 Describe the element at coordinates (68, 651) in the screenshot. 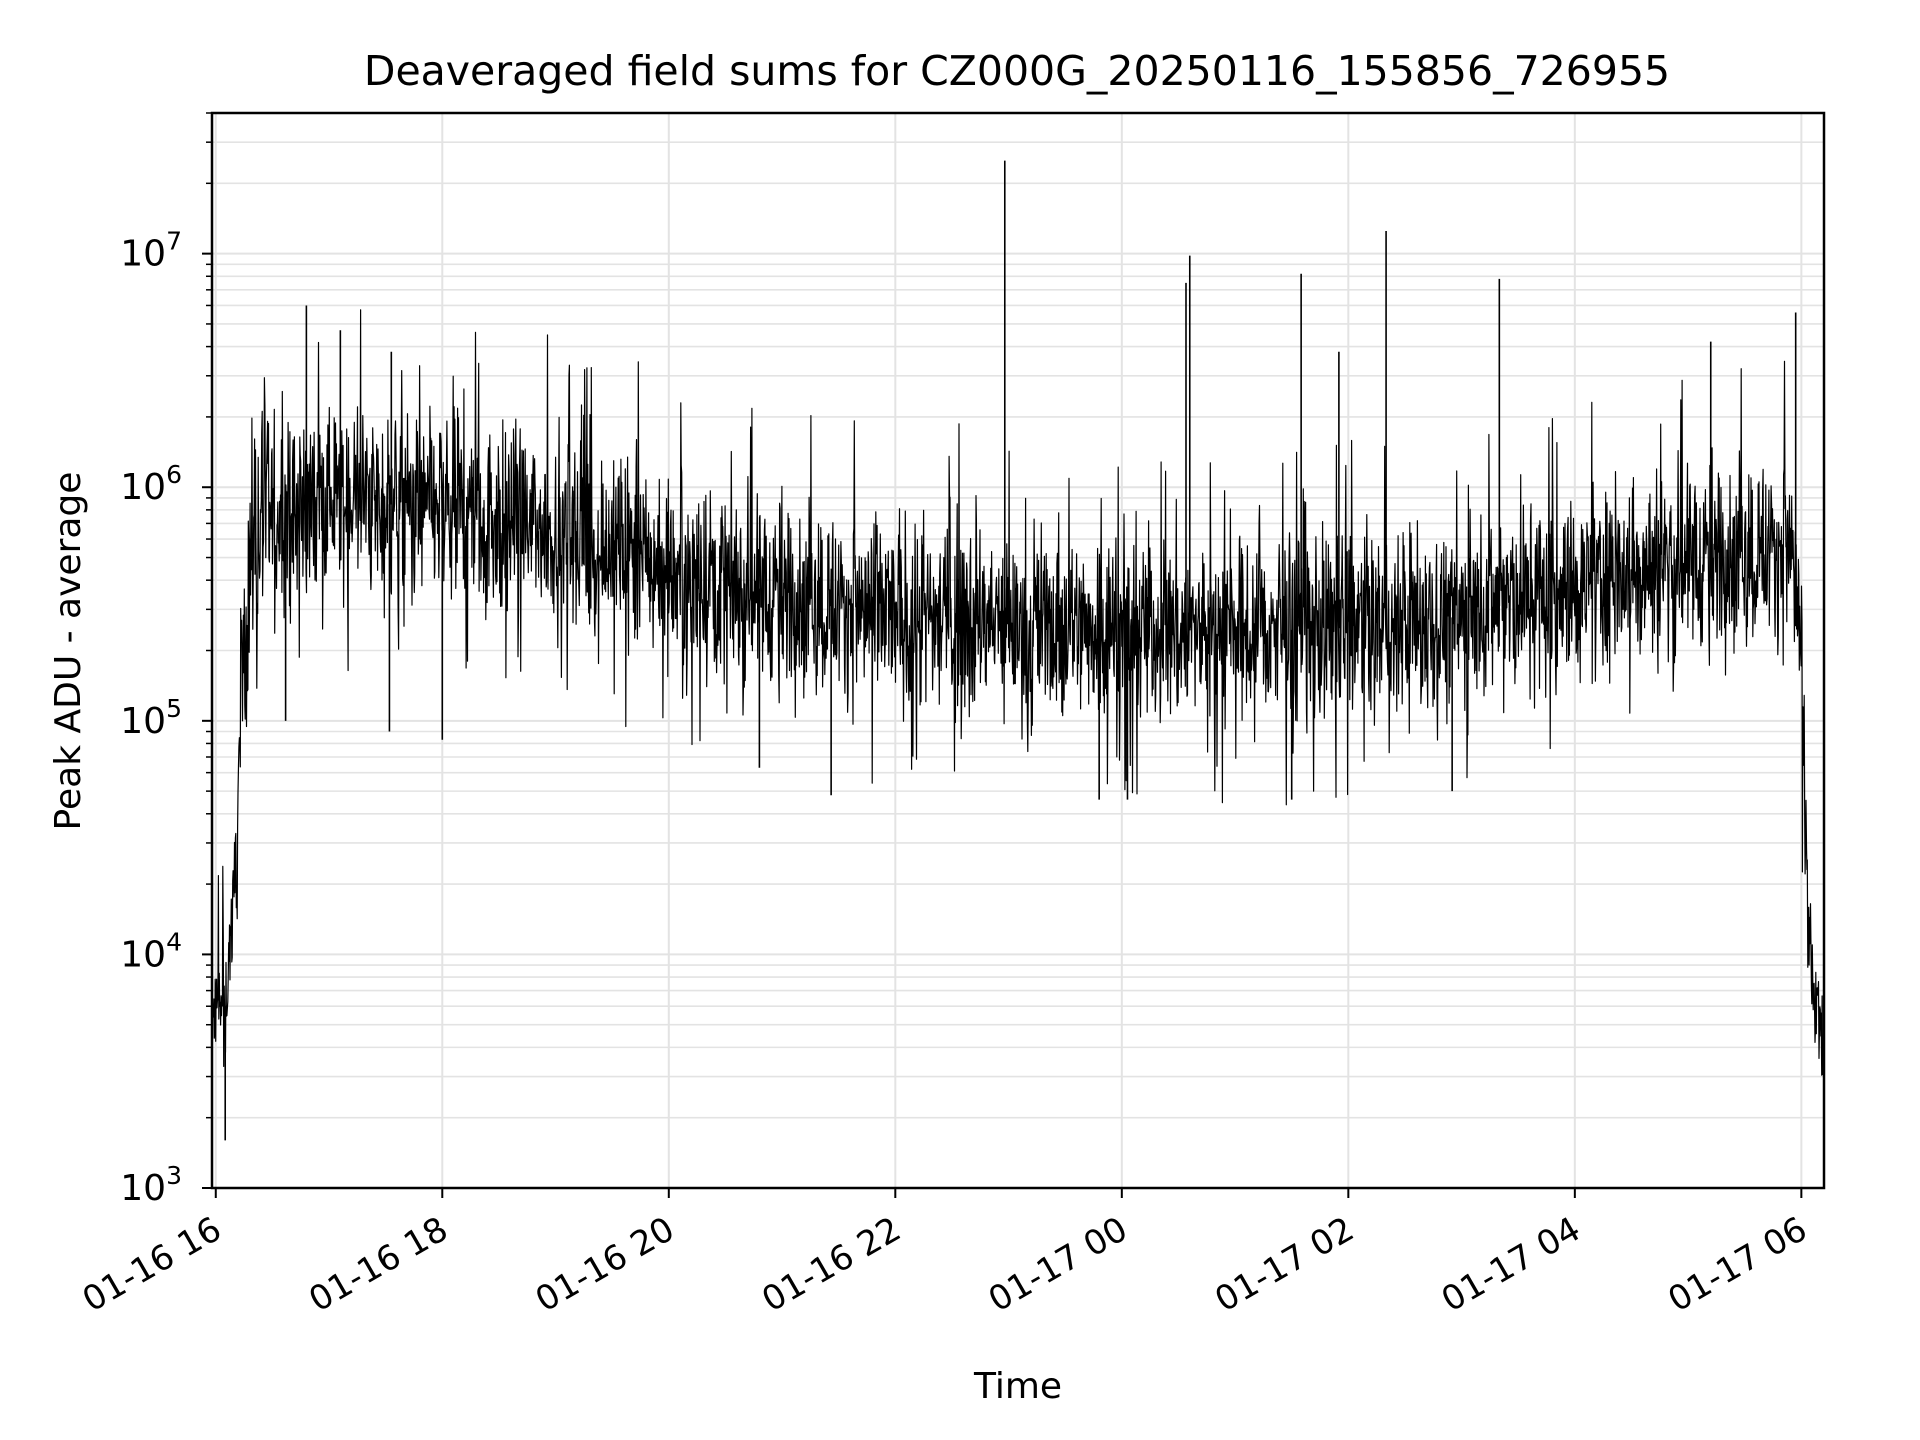

I see `y-axis-label: Peak ADU - average` at that location.